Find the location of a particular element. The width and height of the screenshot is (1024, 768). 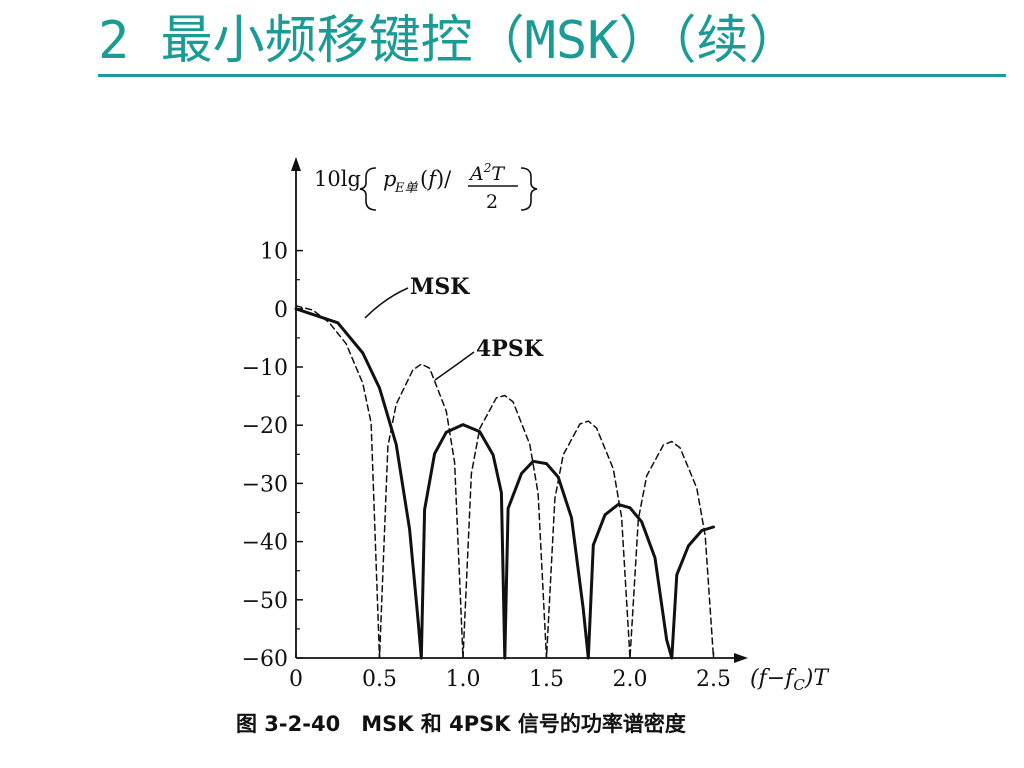

x-tick-label: 0.5 is located at coordinates (379, 679).